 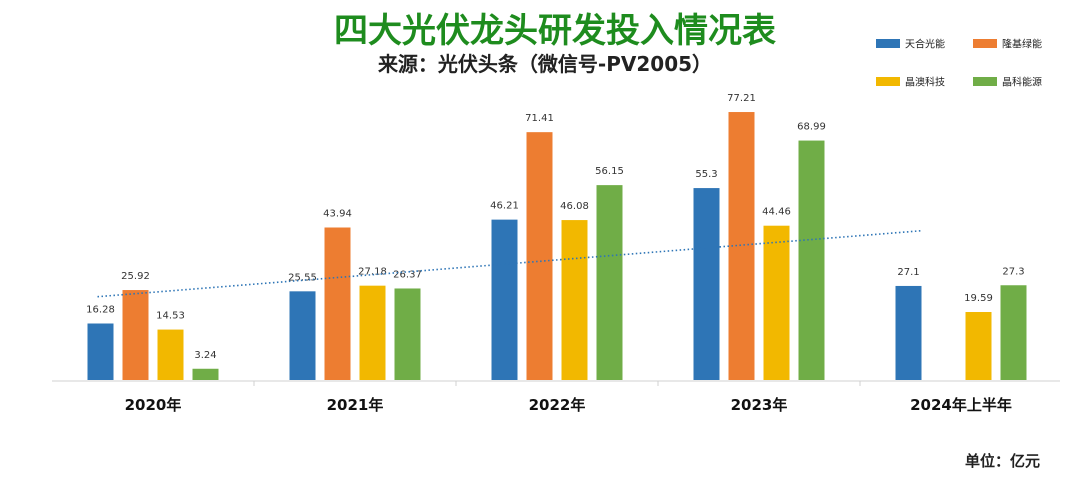 I want to click on trendline, so click(x=509, y=263).